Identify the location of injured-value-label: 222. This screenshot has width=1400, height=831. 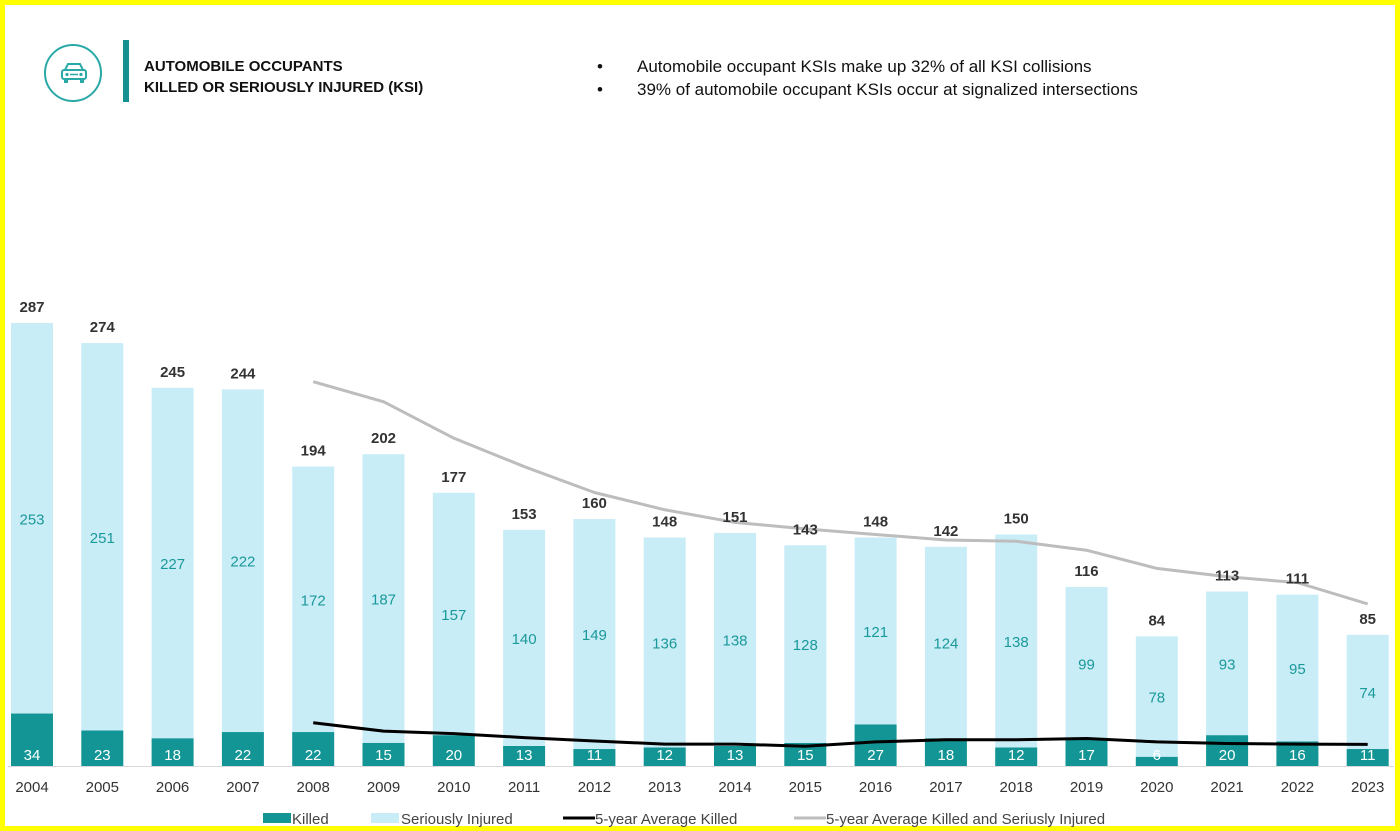
(242, 562).